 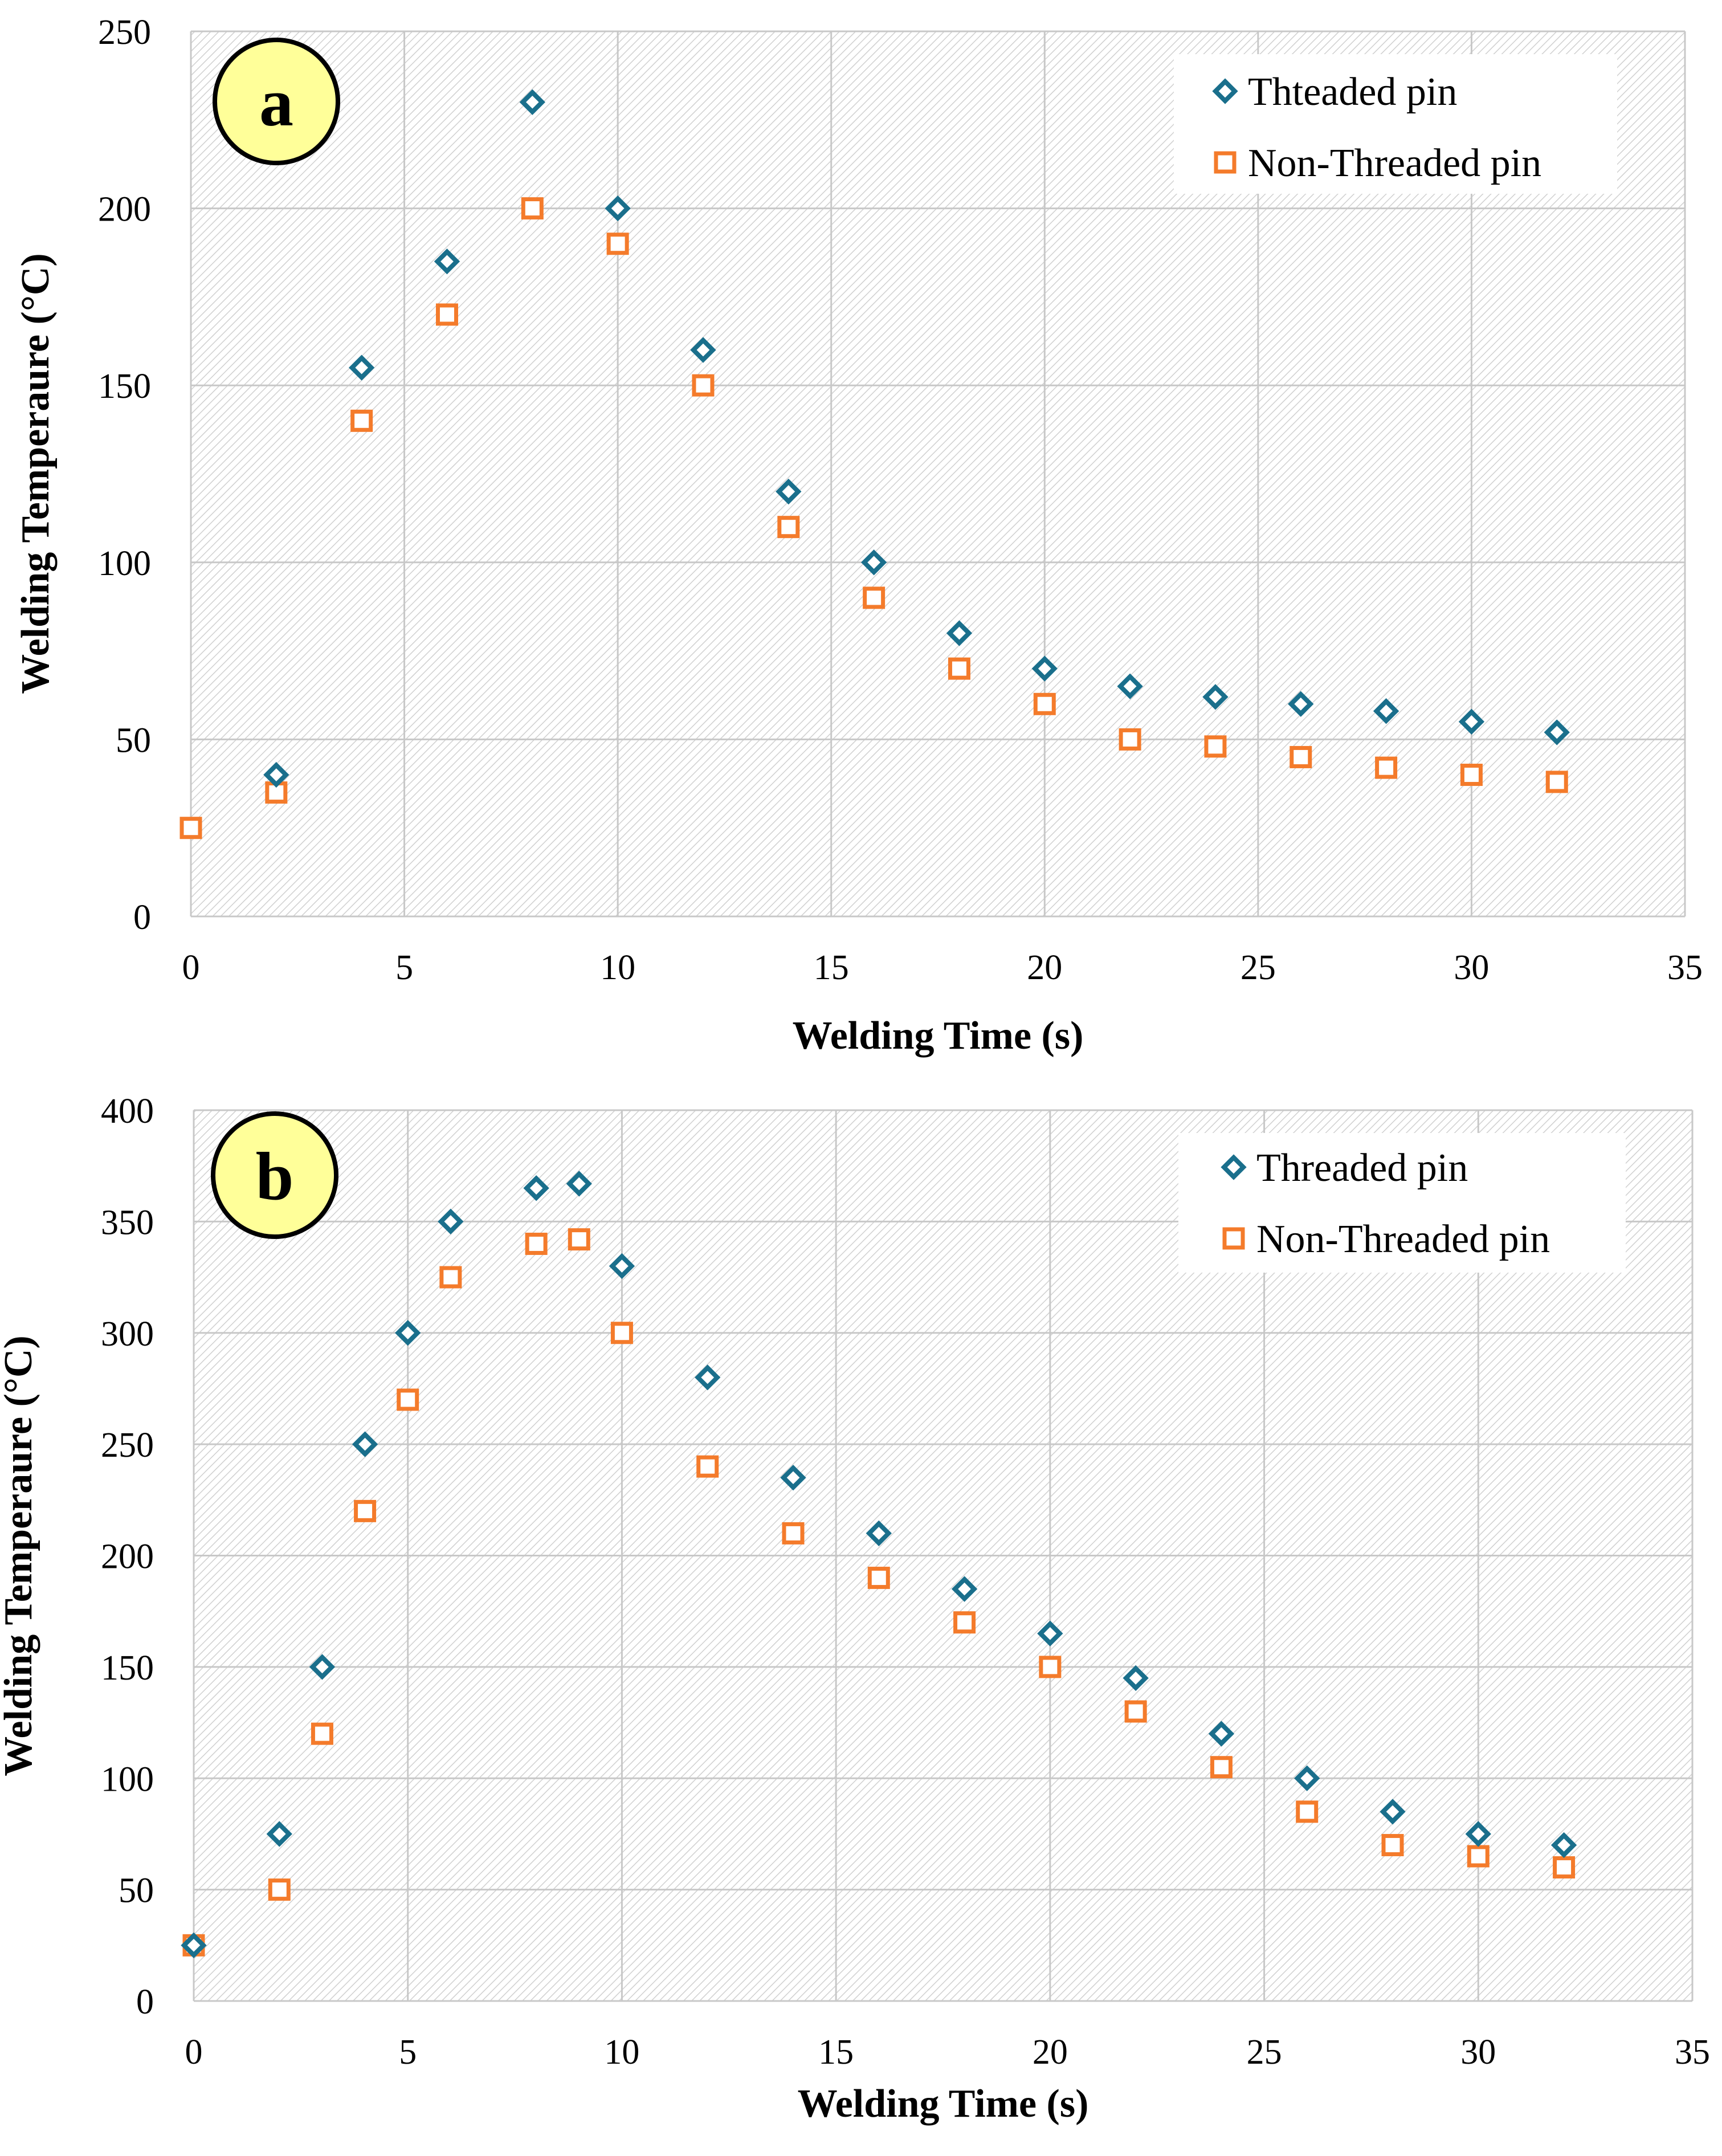 I want to click on x-axis-title: Welding Time (s), so click(x=939, y=1036).